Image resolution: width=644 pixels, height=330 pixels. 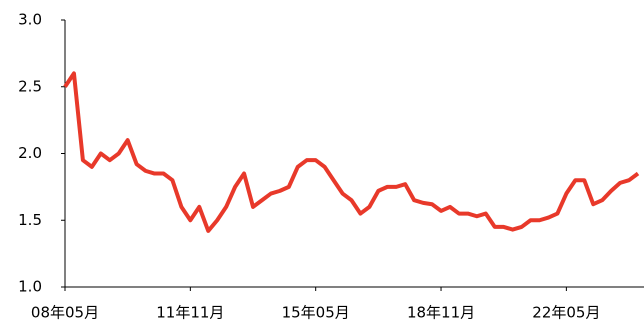 What do you see at coordinates (441, 313) in the screenshot?
I see `x-tick-label: 18年11月` at bounding box center [441, 313].